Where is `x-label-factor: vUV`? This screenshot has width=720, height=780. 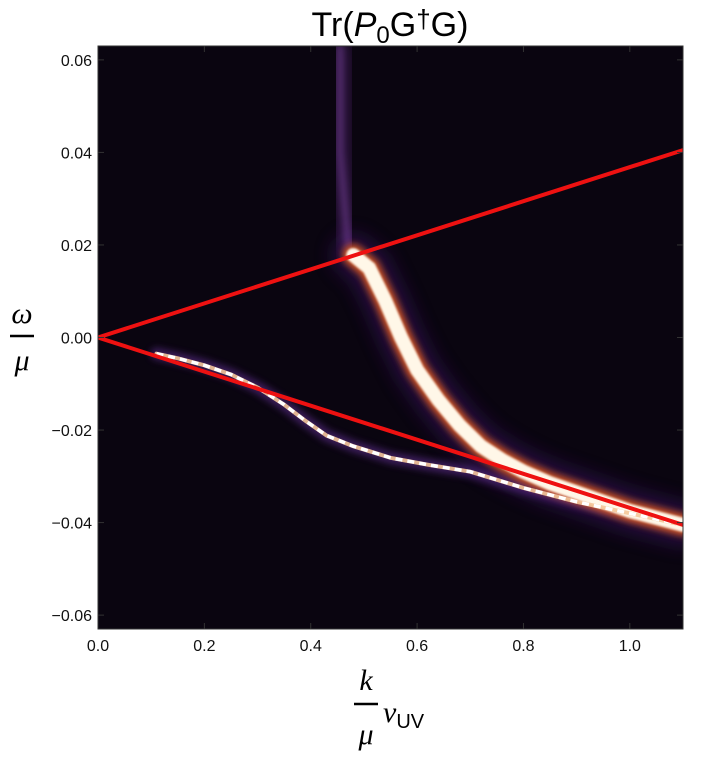
x-label-factor: vUV is located at coordinates (404, 714).